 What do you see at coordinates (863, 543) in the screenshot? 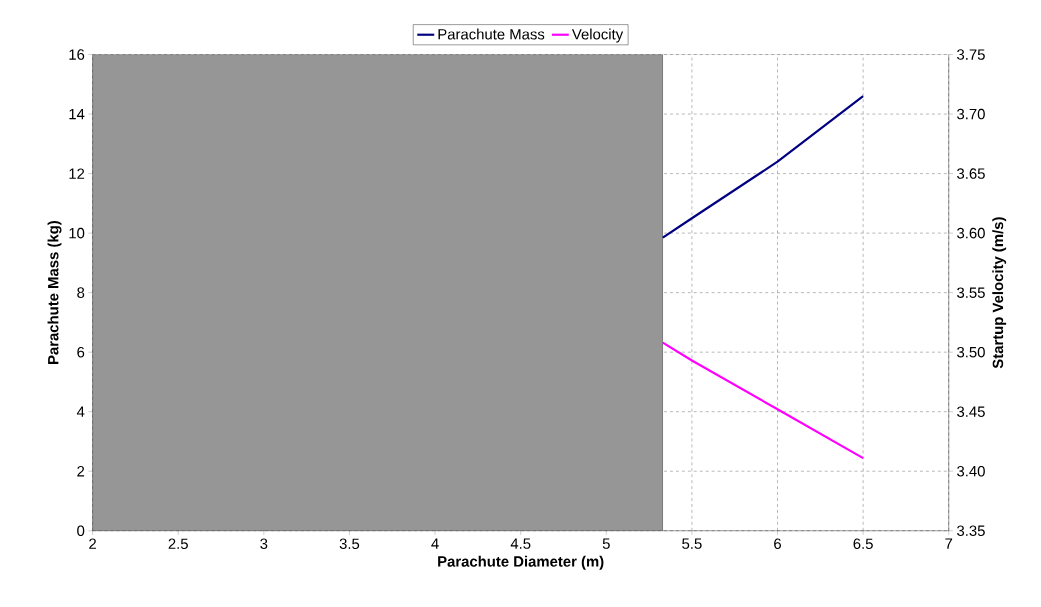
I see `x-tick-label: 6.5` at bounding box center [863, 543].